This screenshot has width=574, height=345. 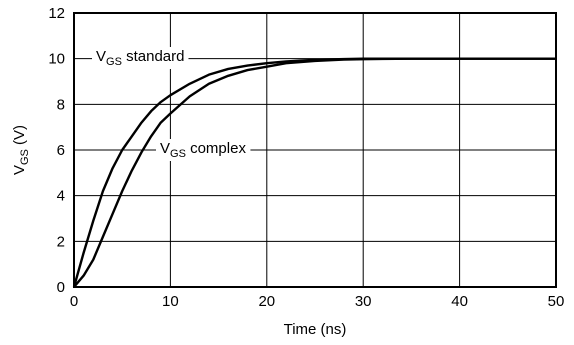 I want to click on y-axis-label-sub: GS, so click(x=25, y=157).